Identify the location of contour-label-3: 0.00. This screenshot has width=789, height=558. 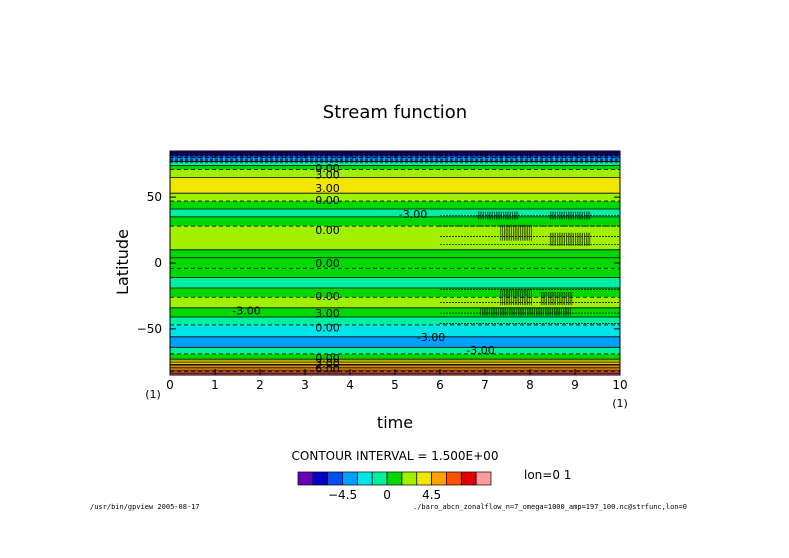
(327, 200).